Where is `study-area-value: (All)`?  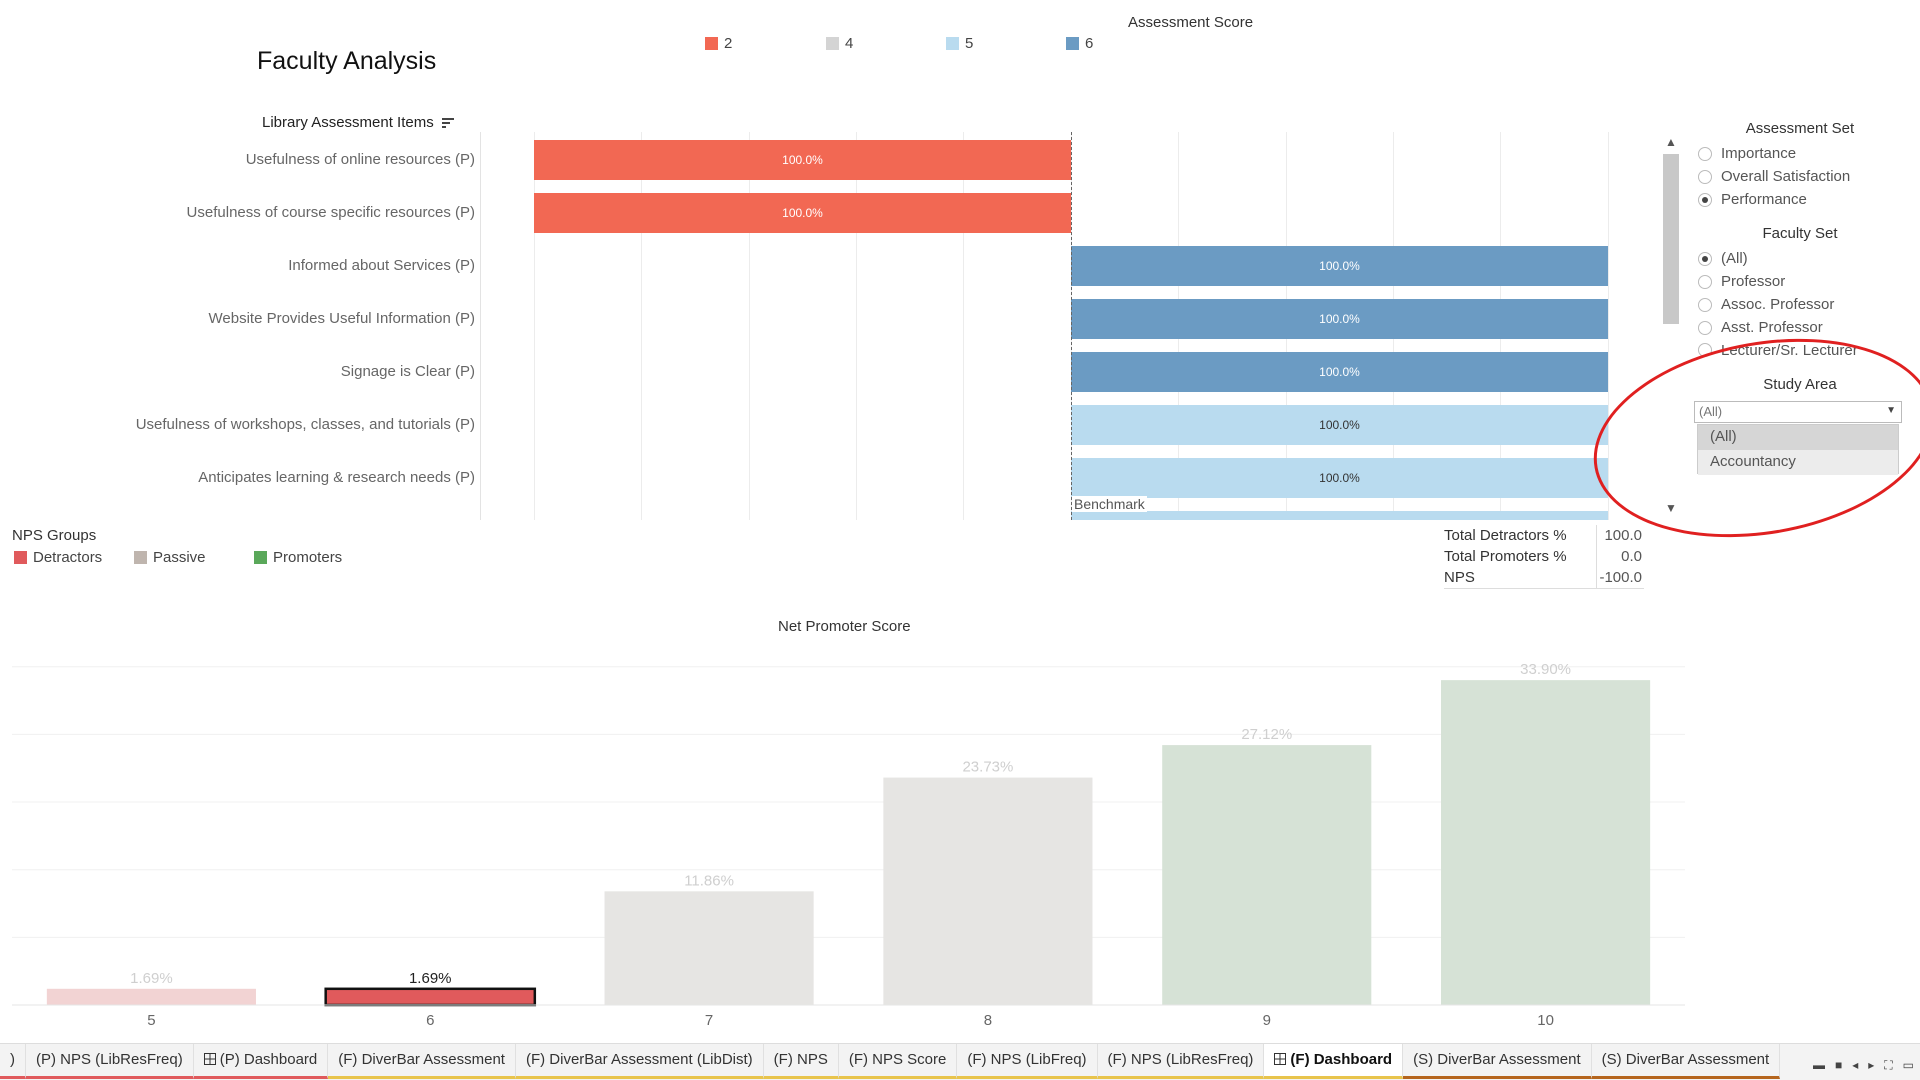
study-area-value: (All) is located at coordinates (1711, 411).